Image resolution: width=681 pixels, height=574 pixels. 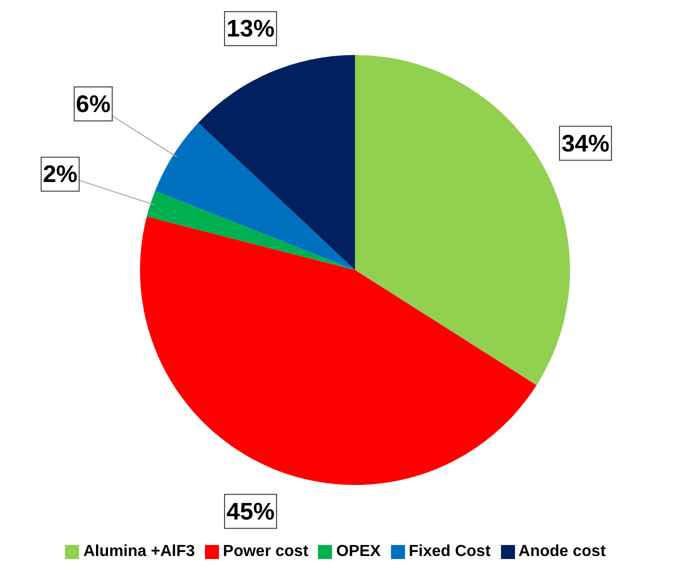 I want to click on data-label: 45%, so click(x=250, y=512).